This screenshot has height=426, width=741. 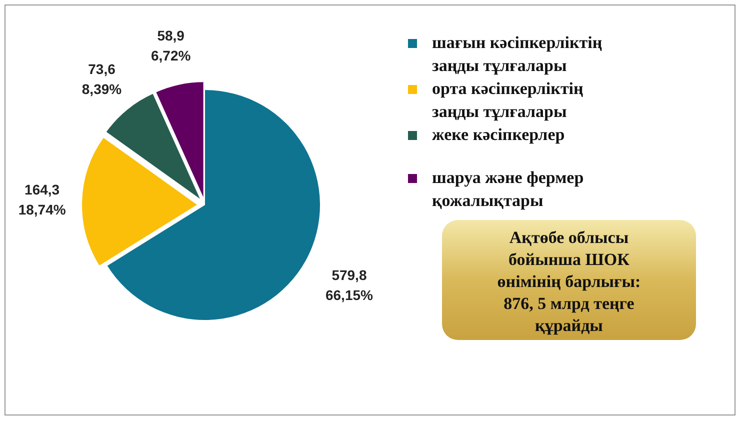 What do you see at coordinates (349, 285) in the screenshot?
I see `data-label: 579,8 66,15%` at bounding box center [349, 285].